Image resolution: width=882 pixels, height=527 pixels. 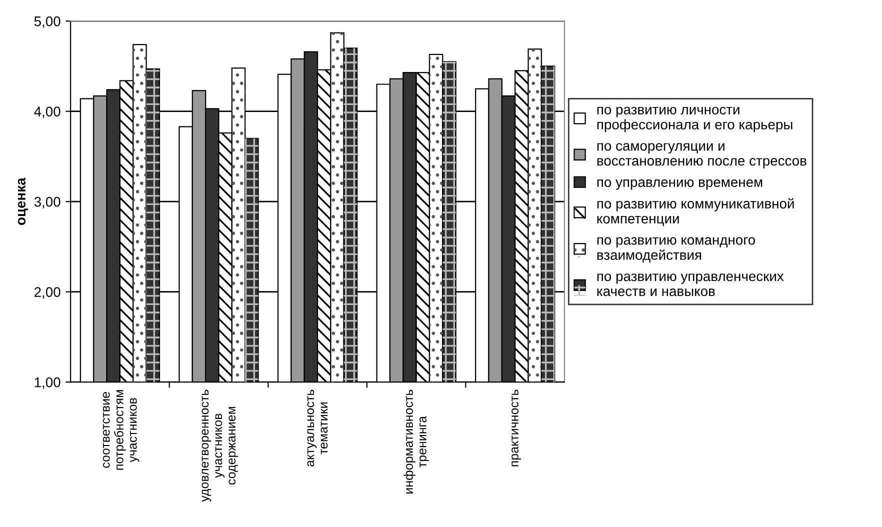 What do you see at coordinates (690, 285) in the screenshot?
I see `legend-label: по развитию управленческих качеств и навыков` at bounding box center [690, 285].